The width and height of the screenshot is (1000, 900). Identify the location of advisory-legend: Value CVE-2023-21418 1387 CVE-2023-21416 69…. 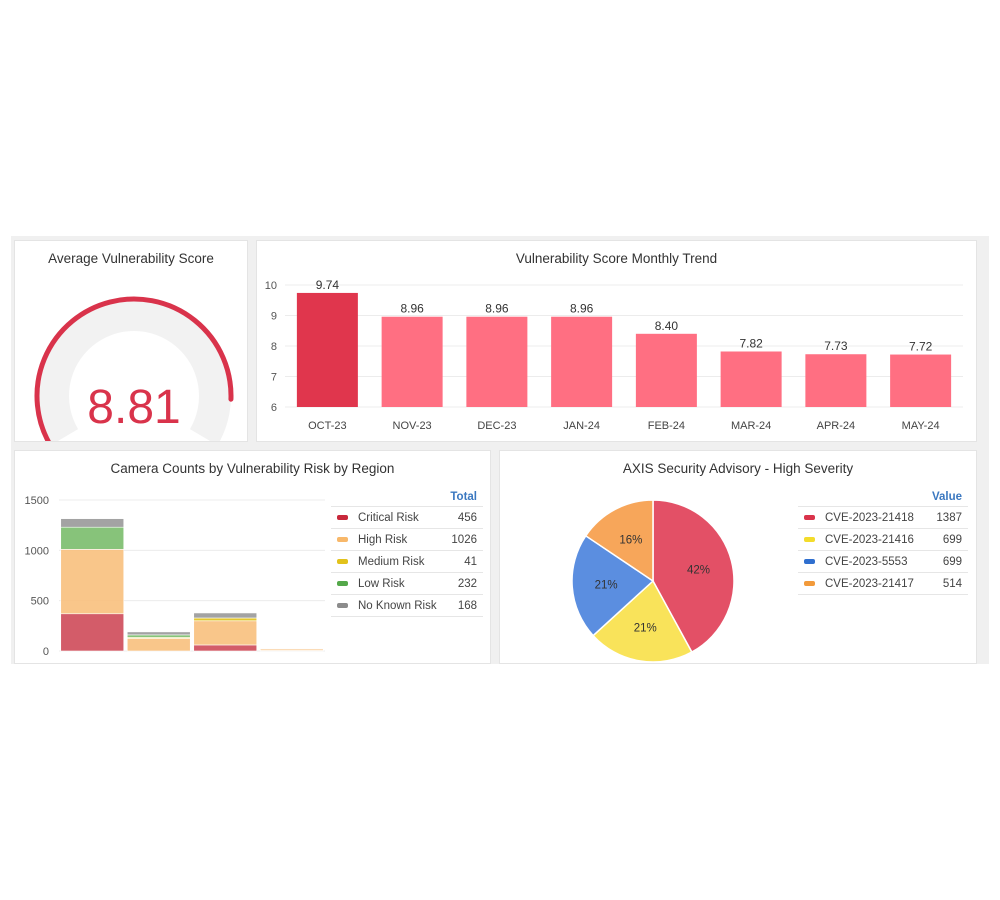
(883, 541).